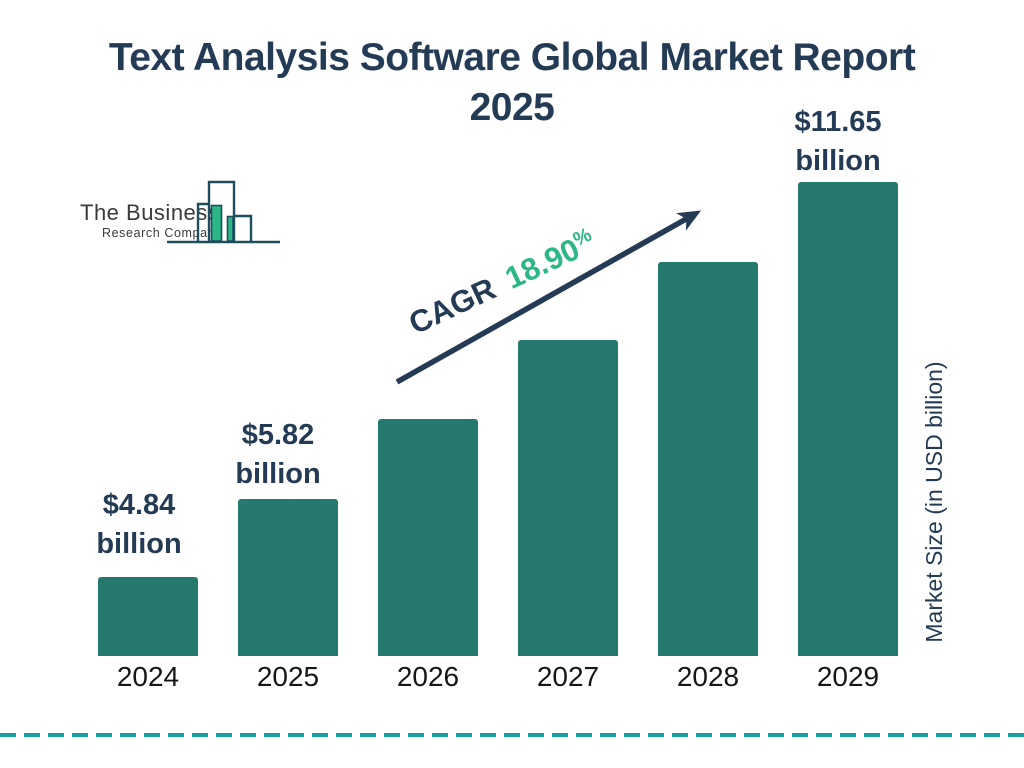  I want to click on bar-group-2027: 2027, so click(568, 516).